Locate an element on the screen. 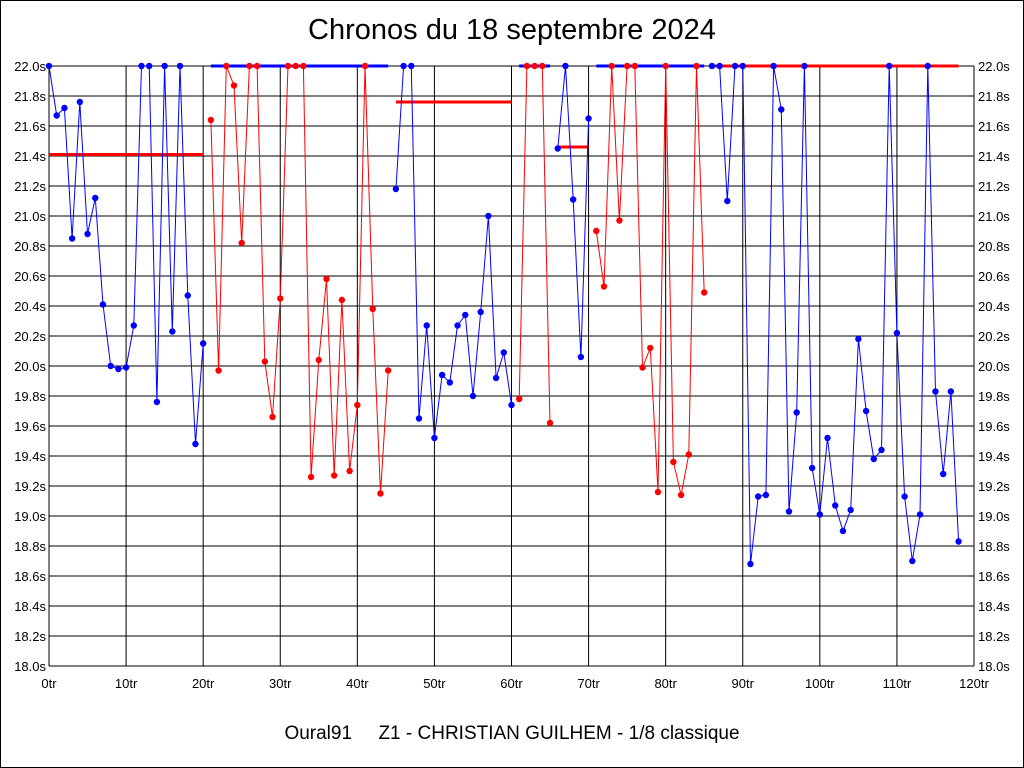 Image resolution: width=1024 pixels, height=768 pixels. y-tick-label-right: 20.0s is located at coordinates (994, 366).